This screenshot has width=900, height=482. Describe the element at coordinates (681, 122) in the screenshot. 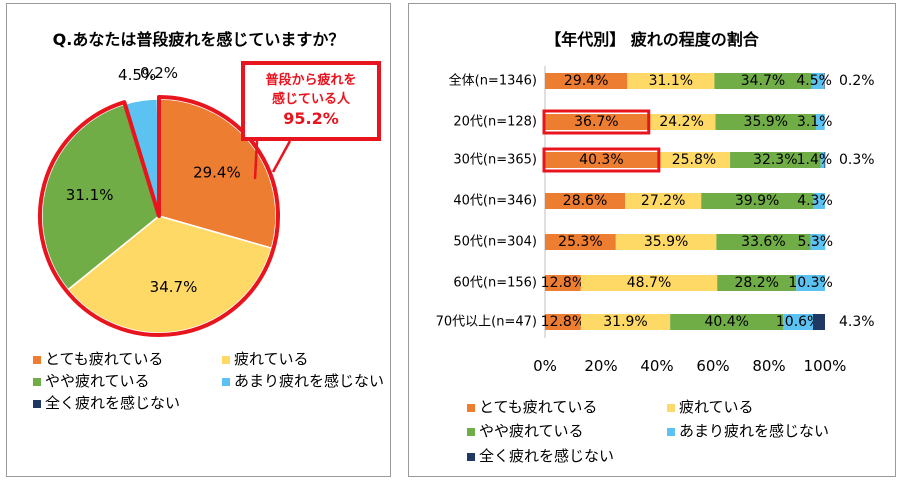

I see `bar-value-label: 24.2%` at that location.